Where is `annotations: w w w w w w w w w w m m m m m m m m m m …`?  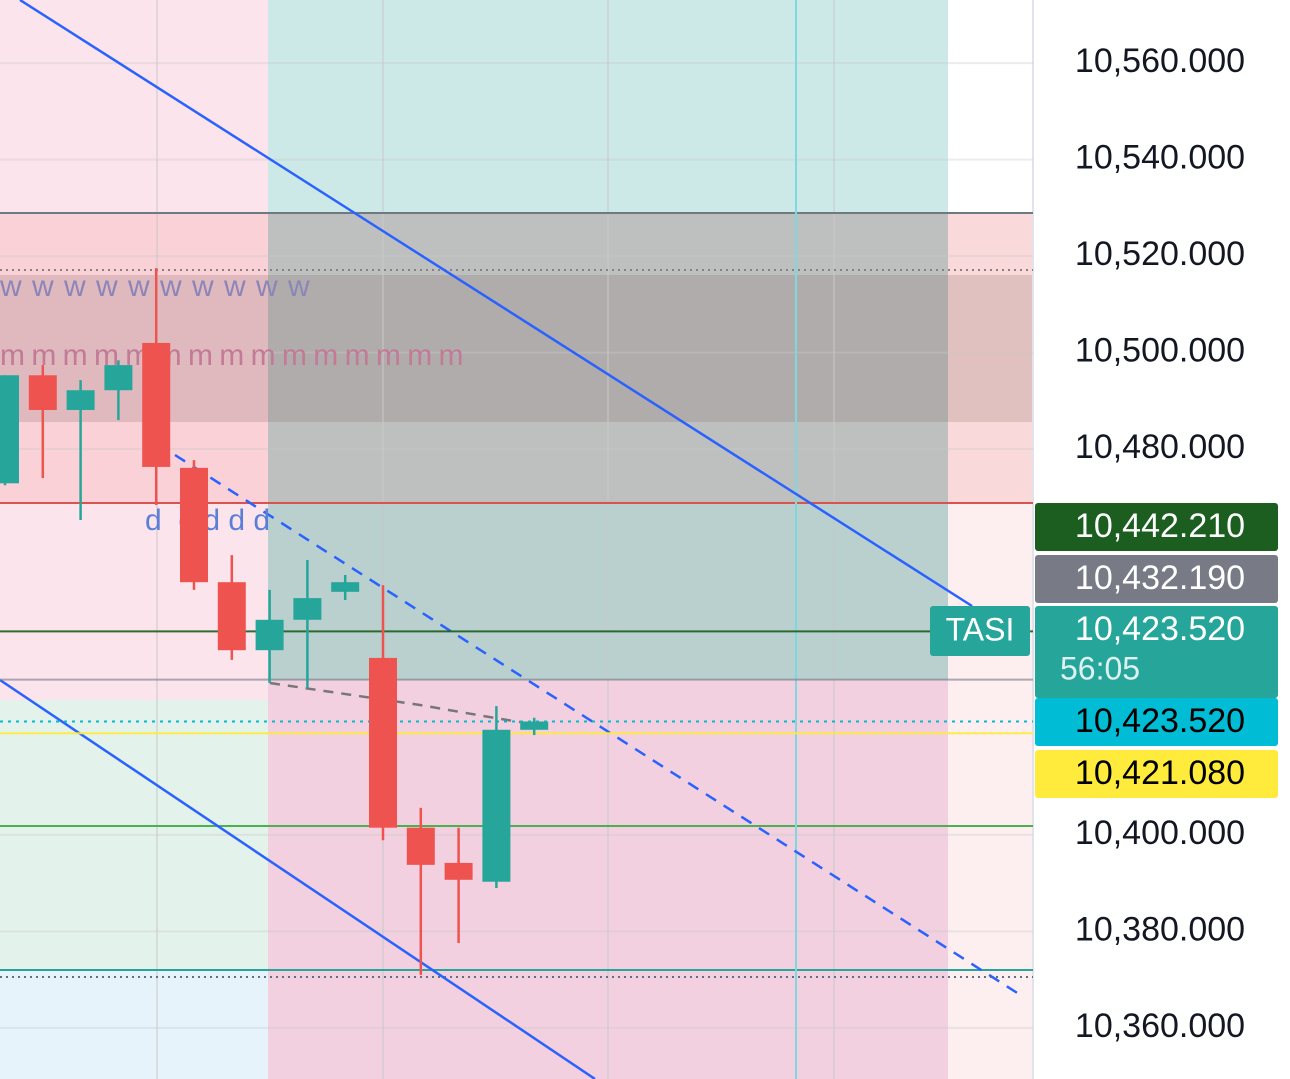 annotations: w w w w w w w w w w m m m m m m m m m m … is located at coordinates (232, 403).